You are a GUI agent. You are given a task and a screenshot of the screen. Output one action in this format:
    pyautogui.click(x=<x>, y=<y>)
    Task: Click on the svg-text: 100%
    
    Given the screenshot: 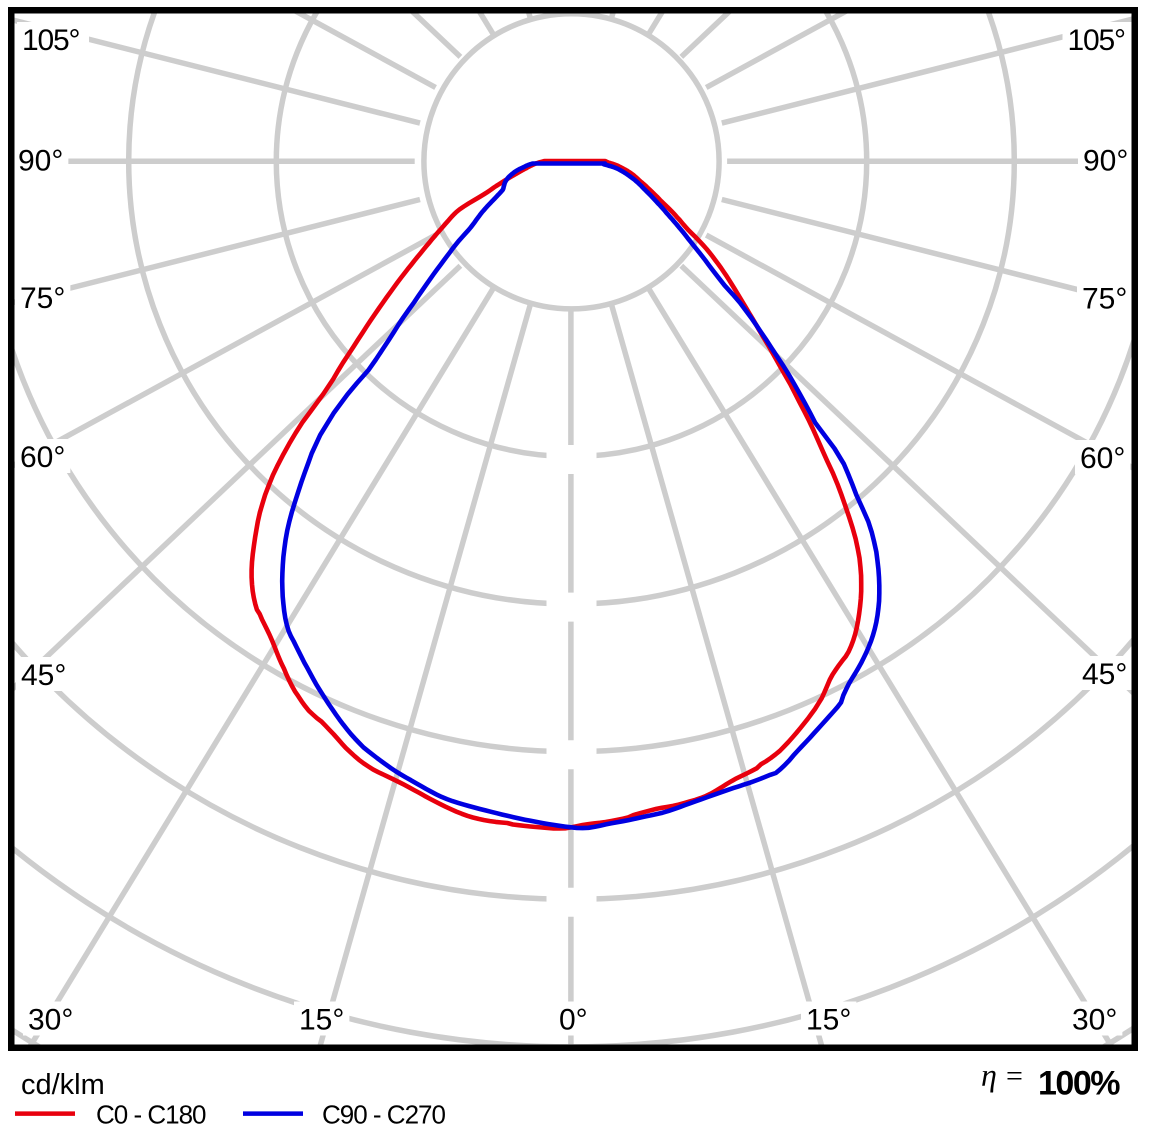 What is the action you would take?
    pyautogui.click(x=1079, y=1084)
    